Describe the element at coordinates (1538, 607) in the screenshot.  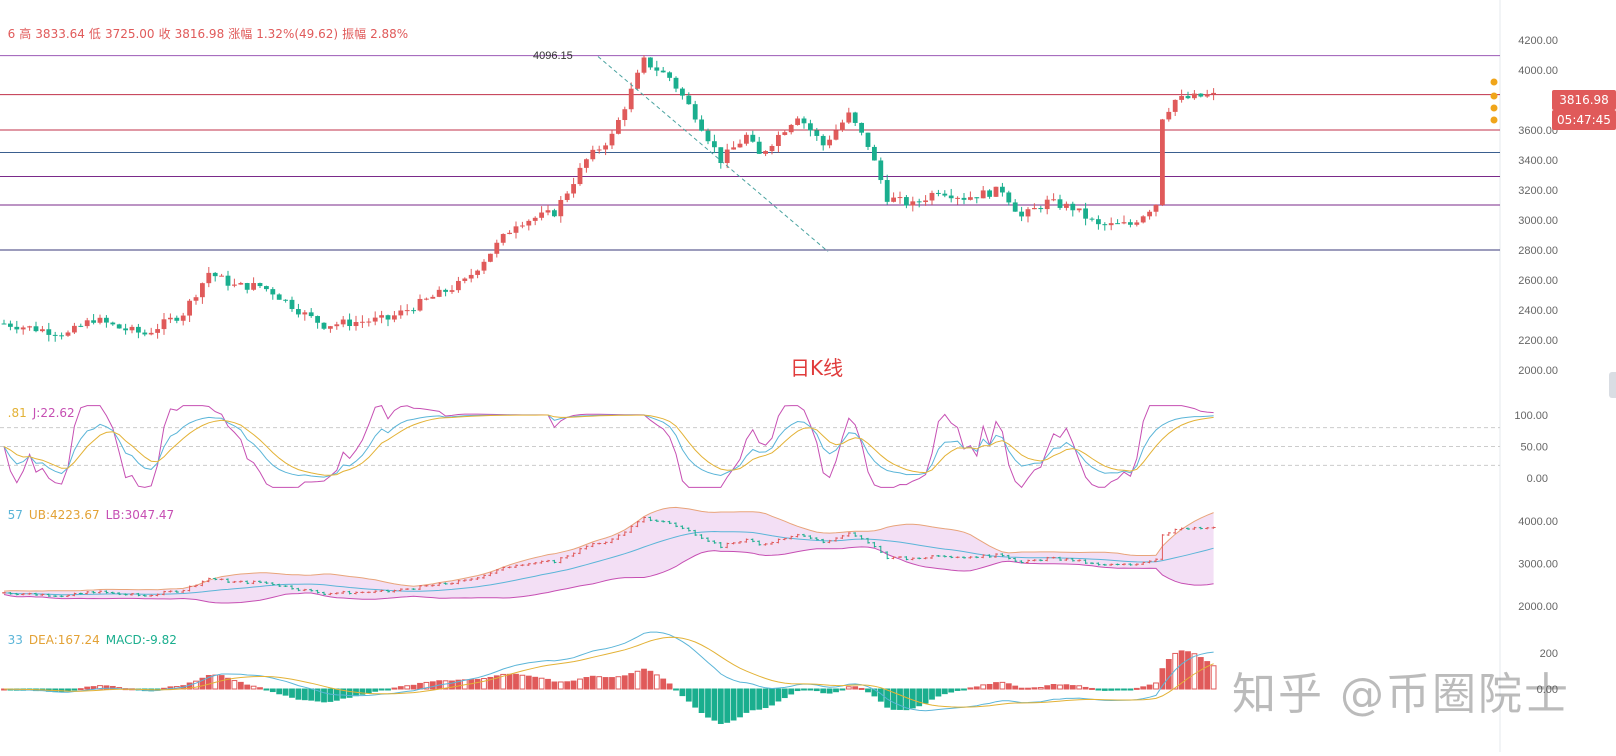
I see `boll-tick-label: 2000.00` at that location.